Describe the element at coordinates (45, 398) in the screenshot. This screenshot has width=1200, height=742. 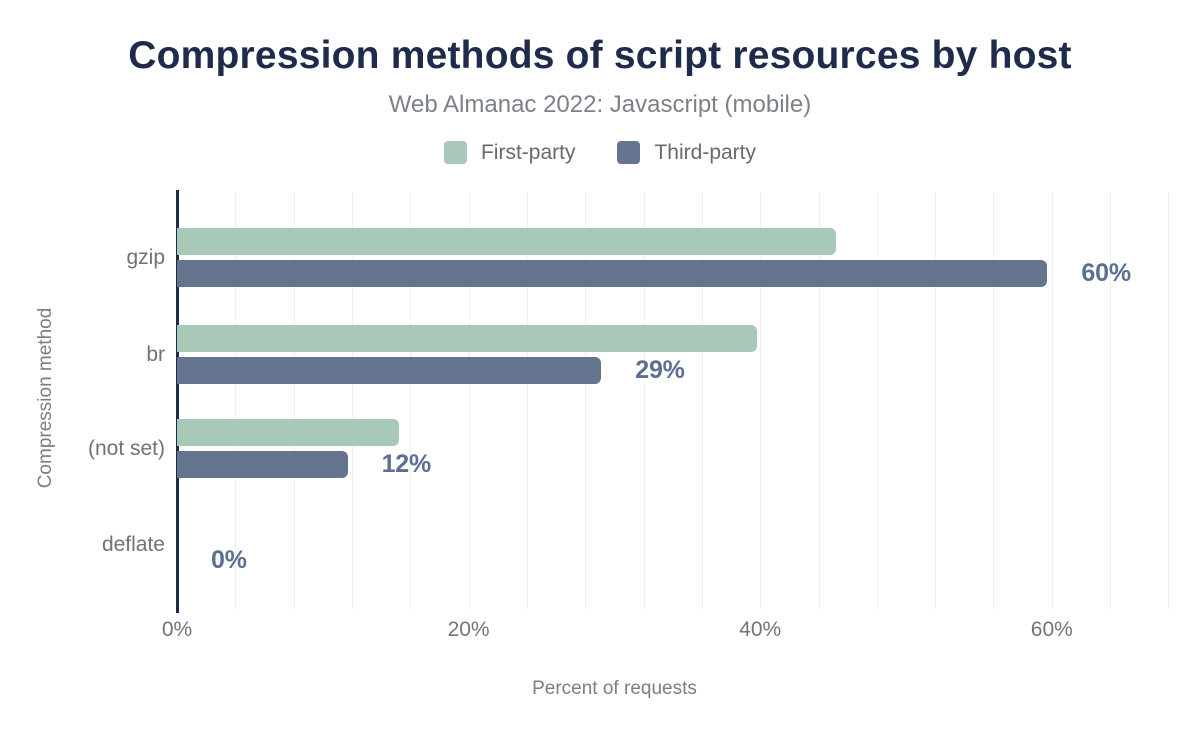
I see `y-axis-title: Compression method` at that location.